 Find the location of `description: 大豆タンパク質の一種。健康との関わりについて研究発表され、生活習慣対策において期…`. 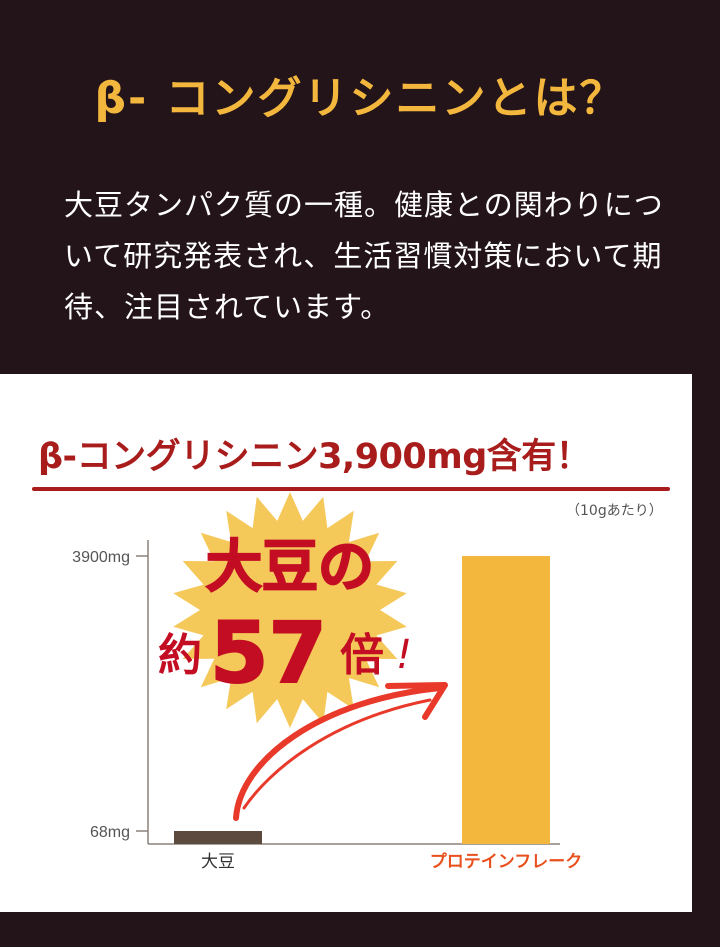

description: 大豆タンパク質の一種。健康との関わりについて研究発表され、生活習慣対策において期… is located at coordinates (364, 256).